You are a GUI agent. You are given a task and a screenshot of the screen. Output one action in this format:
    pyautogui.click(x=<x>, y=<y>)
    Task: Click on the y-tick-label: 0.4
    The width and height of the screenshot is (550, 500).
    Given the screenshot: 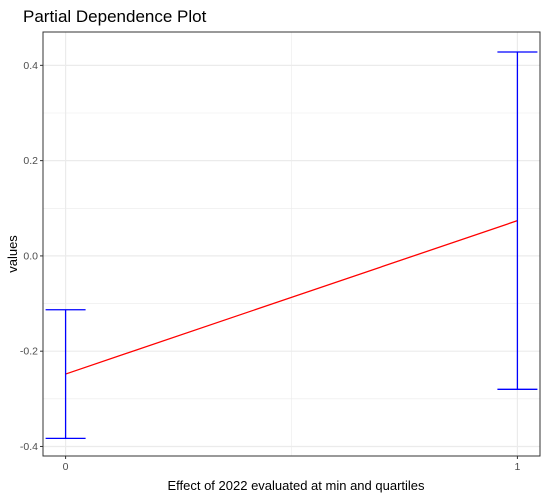 What is the action you would take?
    pyautogui.click(x=30, y=66)
    